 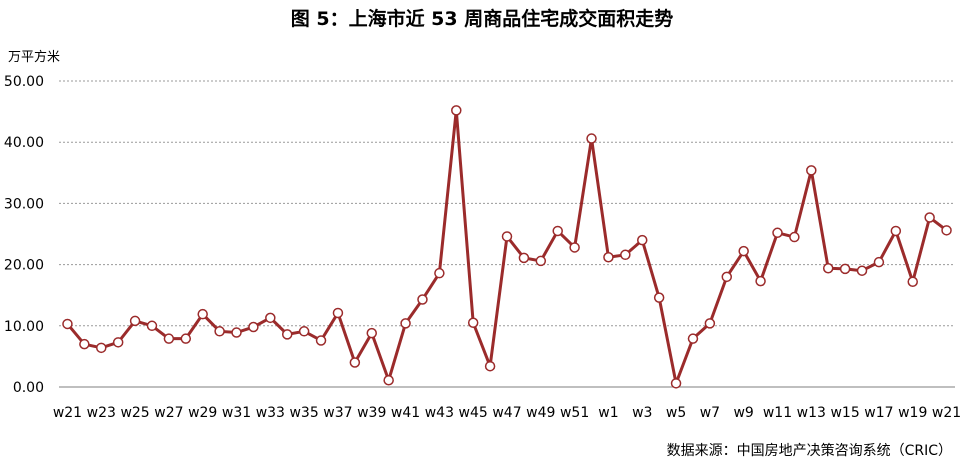 What do you see at coordinates (24, 327) in the screenshot?
I see `y-tick-label: 10.00` at bounding box center [24, 327].